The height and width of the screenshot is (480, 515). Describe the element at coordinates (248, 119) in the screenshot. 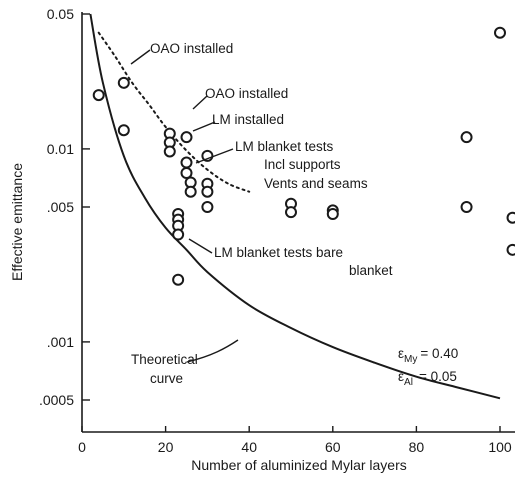

I see `annotation-lm-installed: LM installed` at that location.